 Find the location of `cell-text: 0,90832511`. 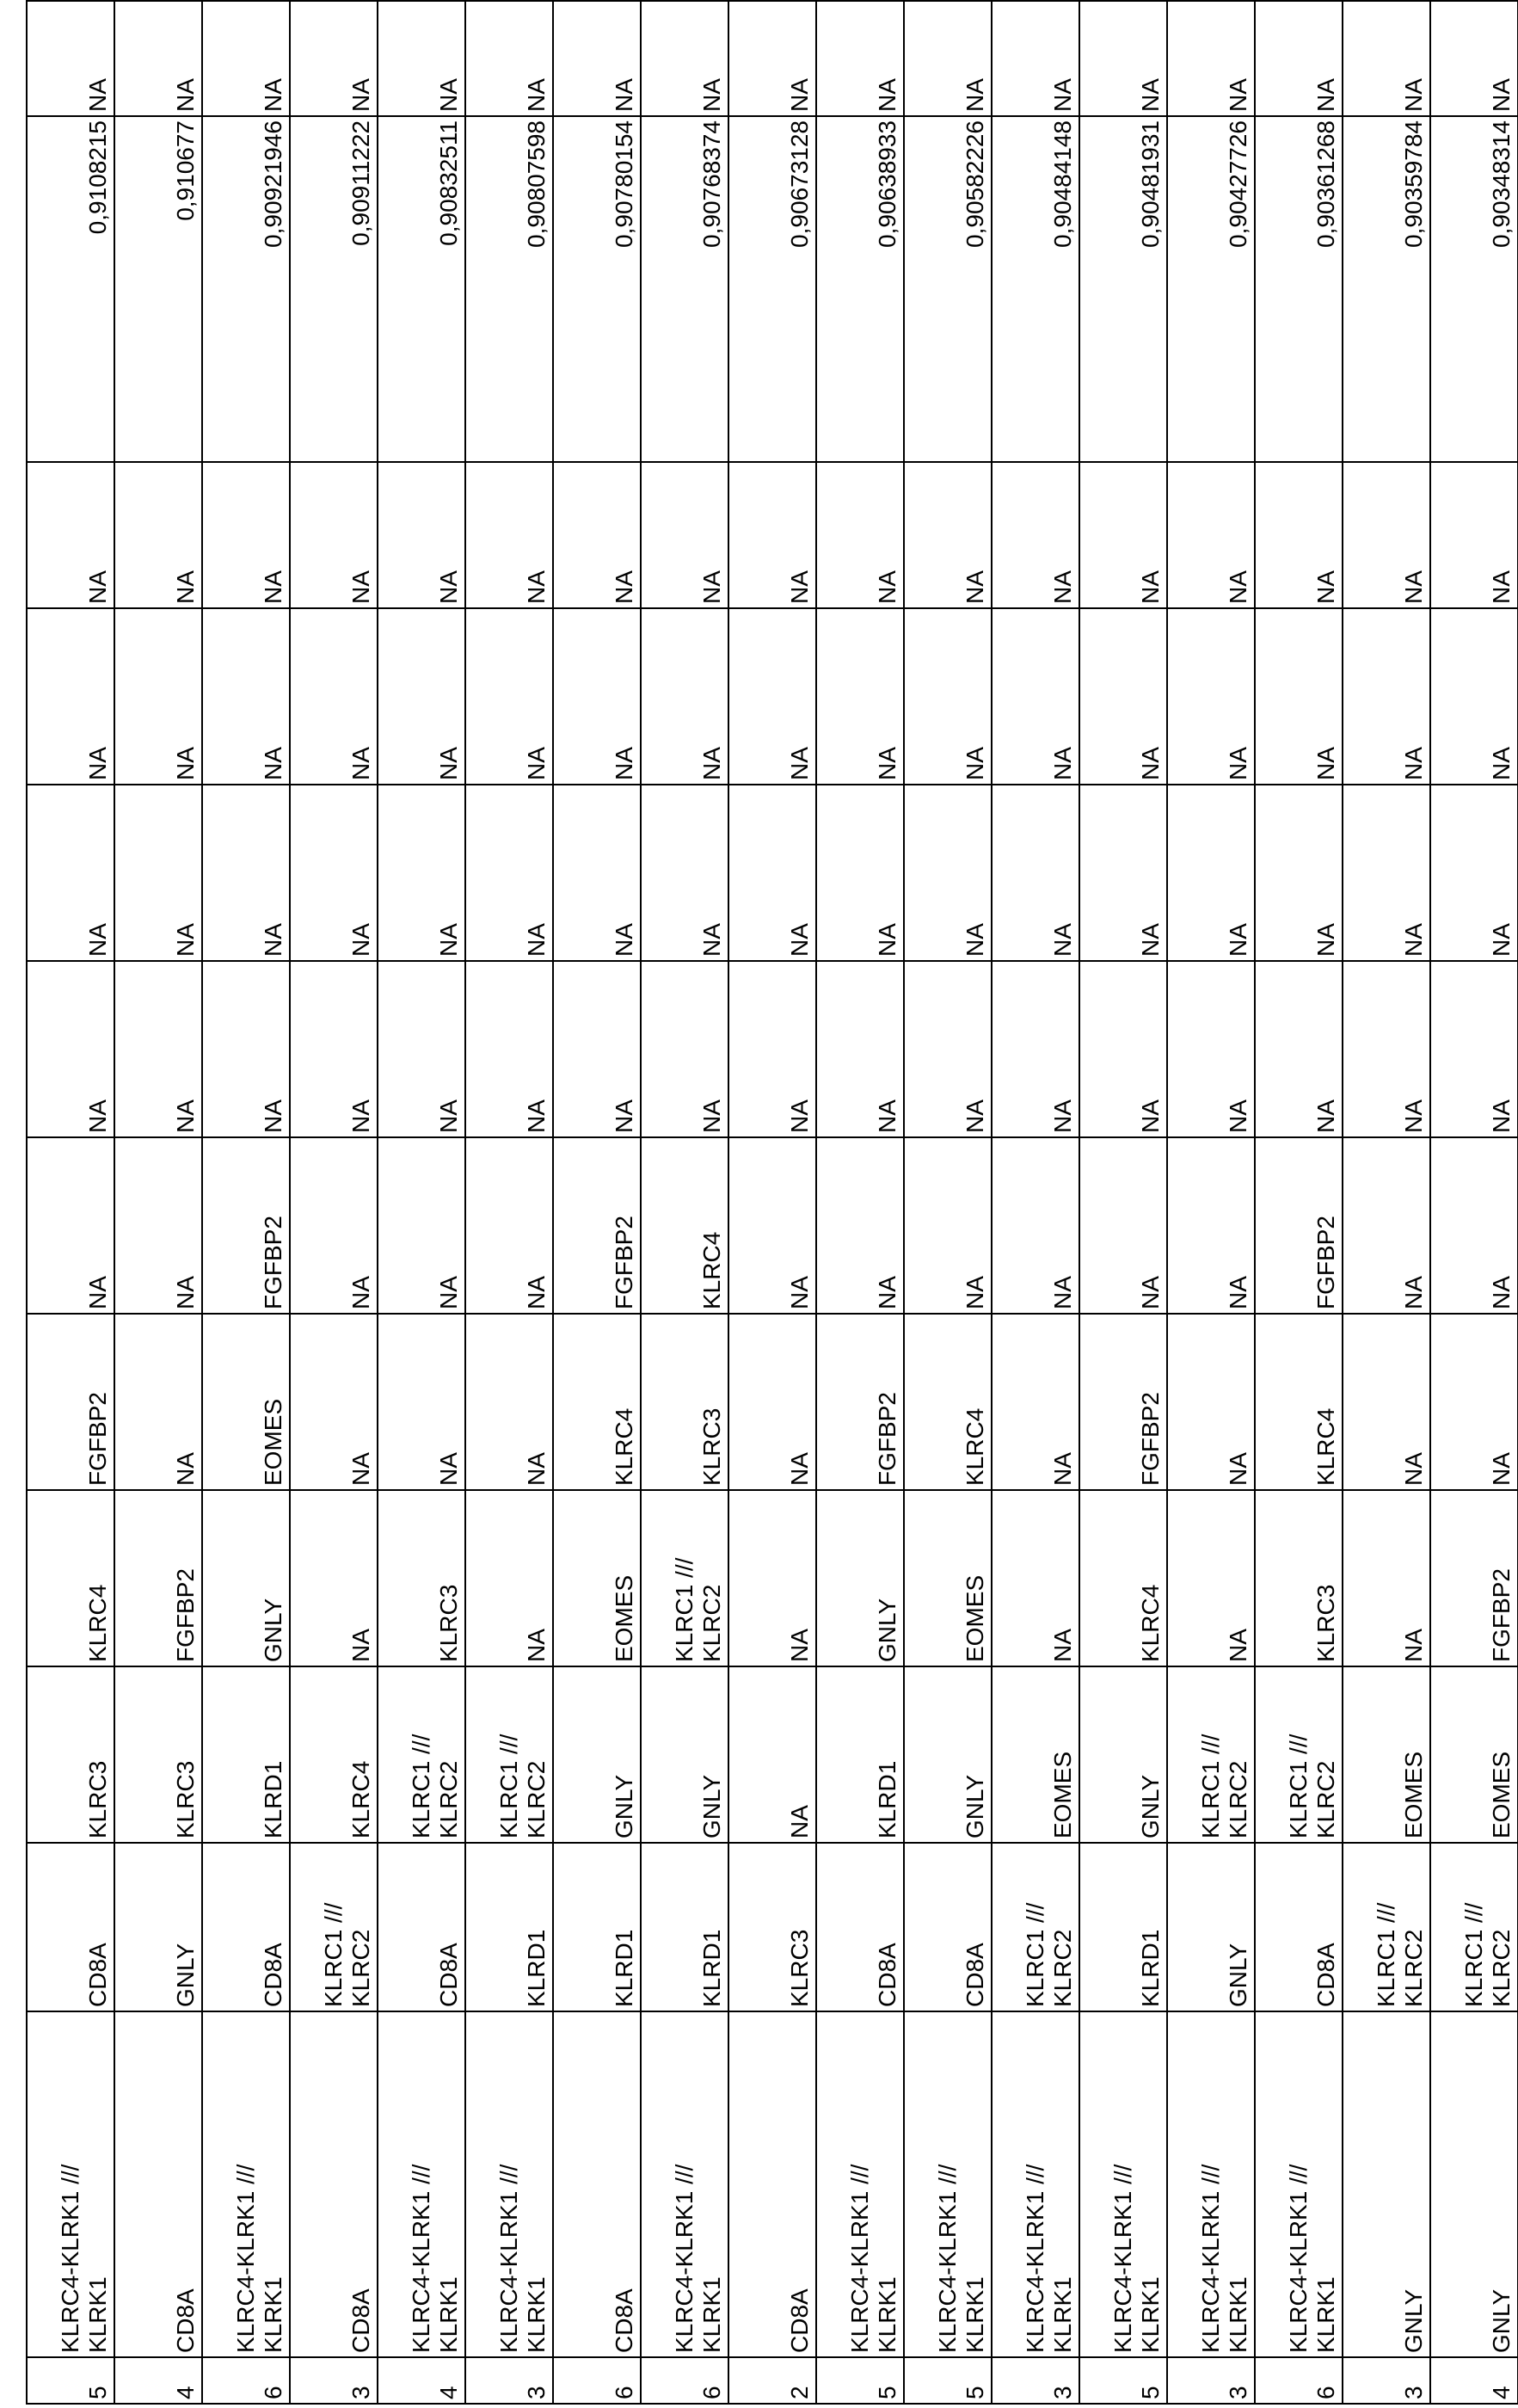

cell-text: 0,90832511 is located at coordinates (449, 183).